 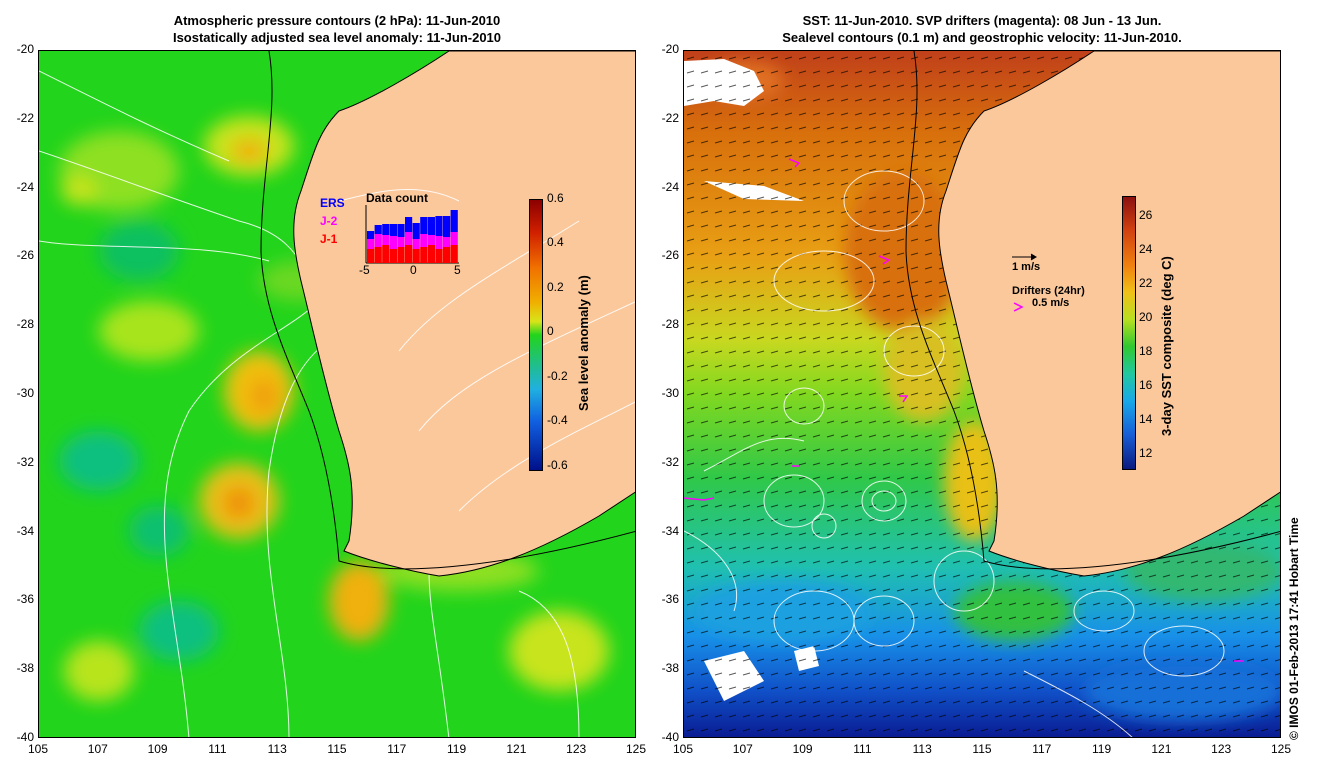 What do you see at coordinates (636, 749) in the screenshot?
I see `left-lon-tick: 125` at bounding box center [636, 749].